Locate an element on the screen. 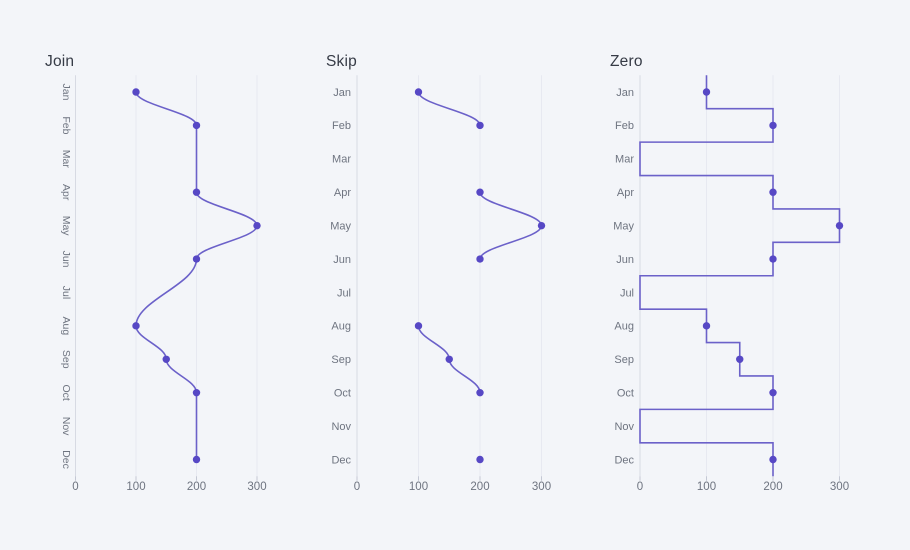 The height and width of the screenshot is (550, 910). chart-title-join: Join is located at coordinates (60, 61).